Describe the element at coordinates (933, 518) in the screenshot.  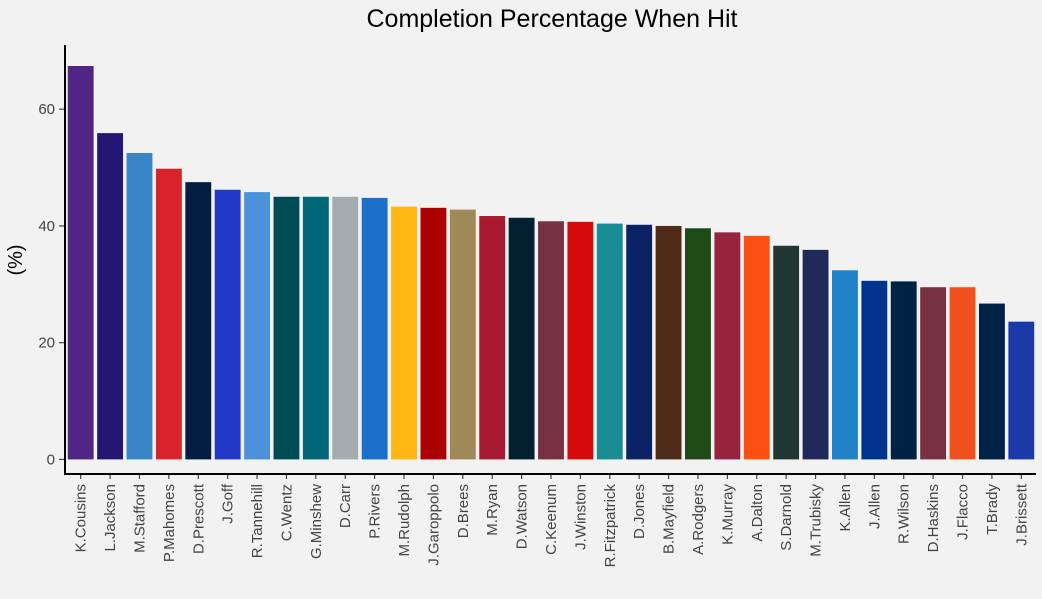
I see `x-tick-label: D.Haskins` at that location.